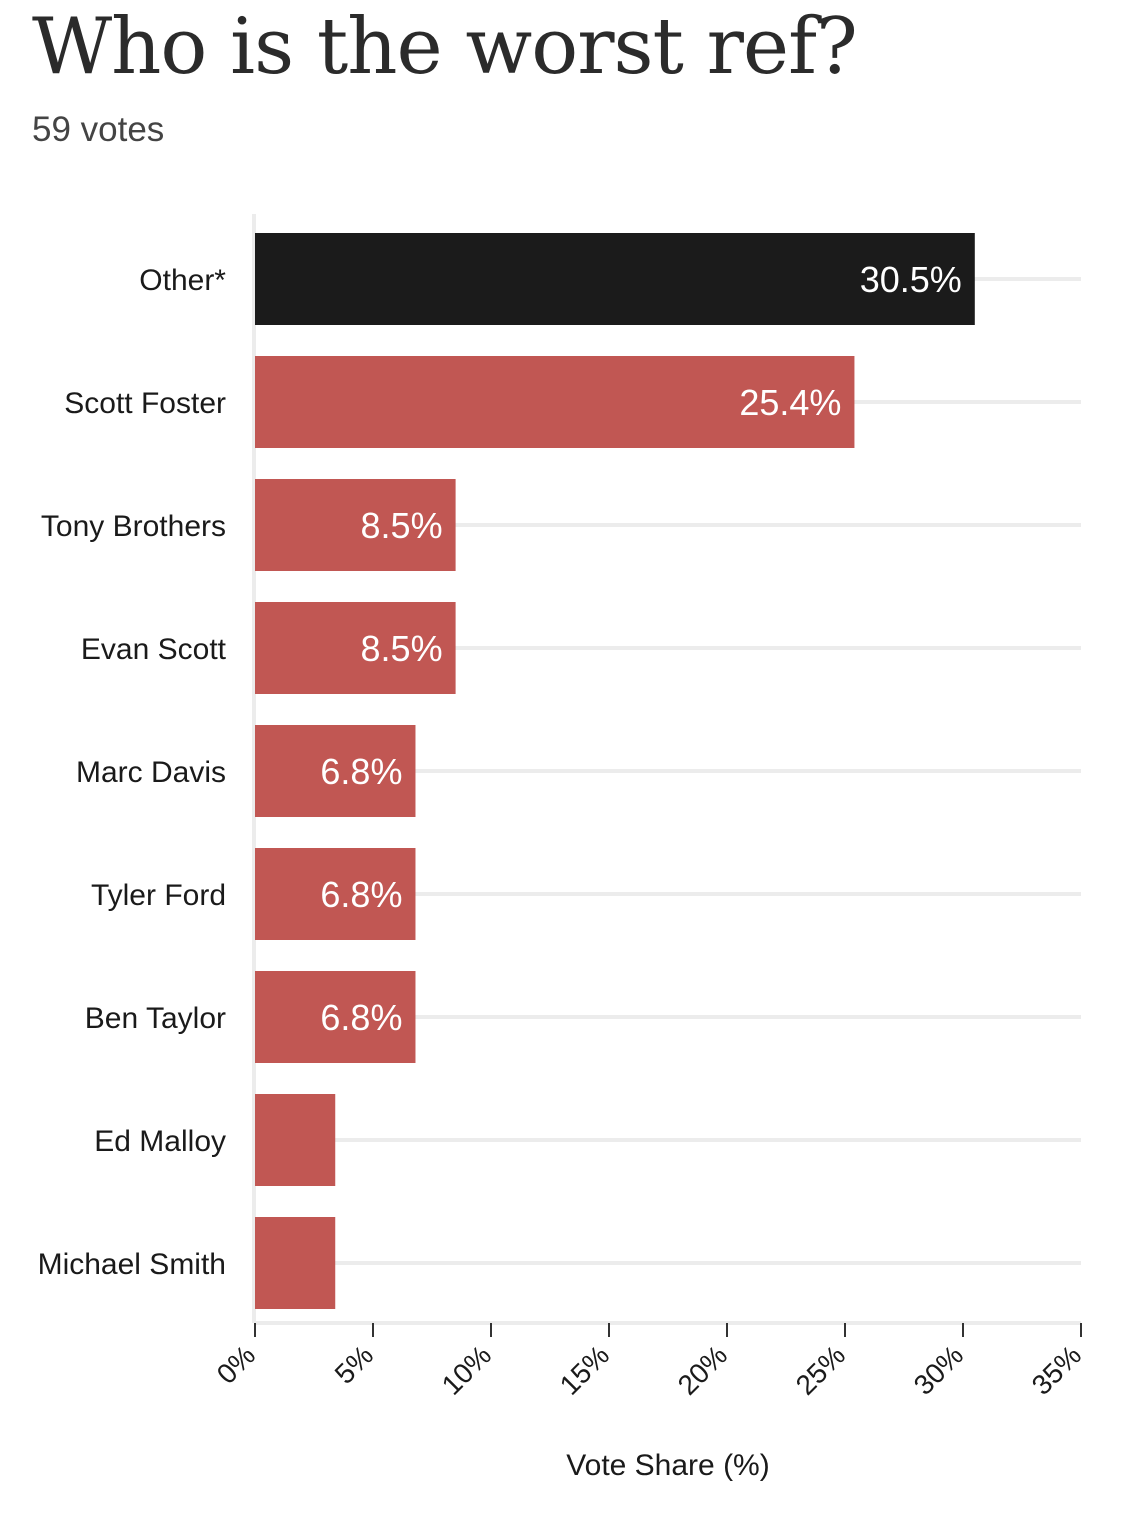  I want to click on category-label: Evan Scott, so click(154, 649).